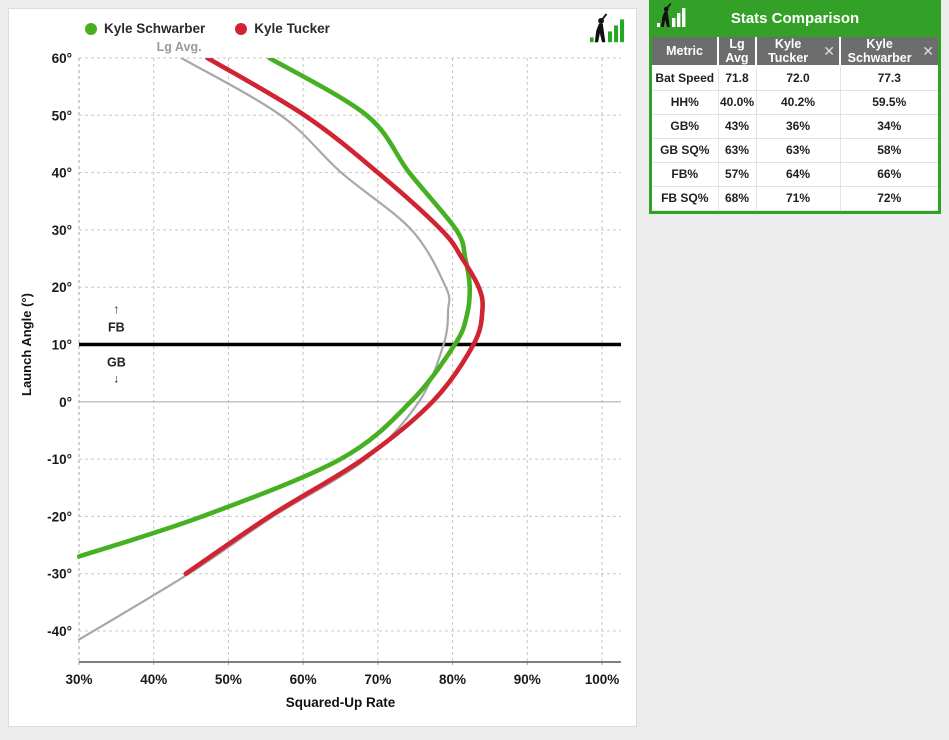 Image resolution: width=949 pixels, height=740 pixels. Describe the element at coordinates (292, 28) in the screenshot. I see `legend-label: Kyle Tucker` at that location.